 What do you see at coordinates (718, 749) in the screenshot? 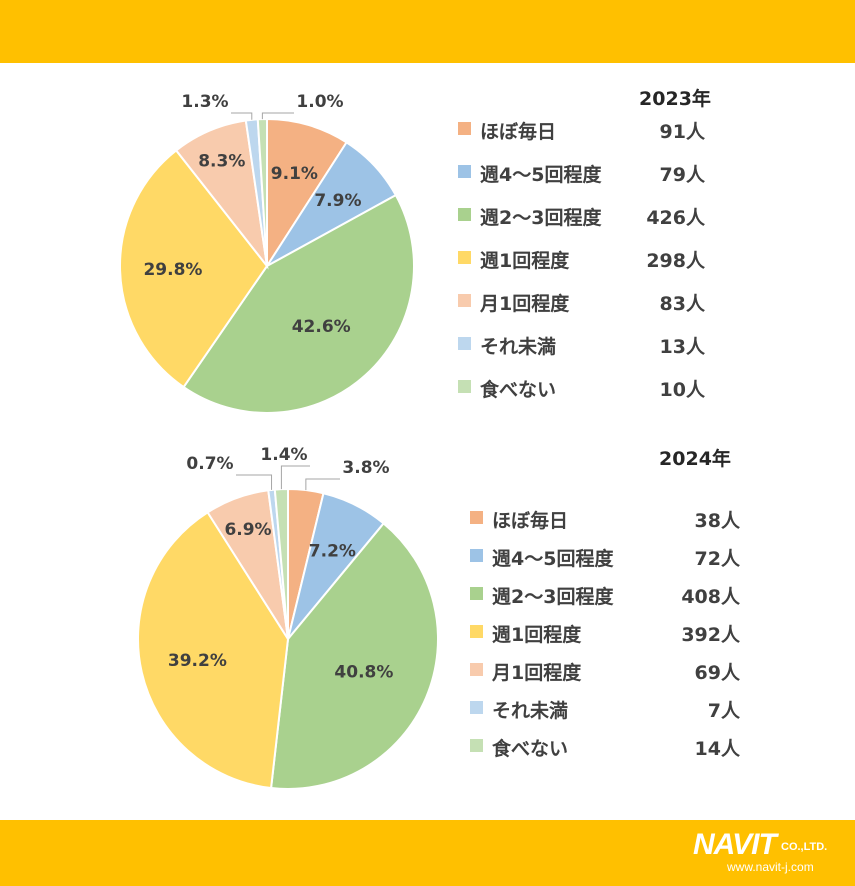
I see `legend-count: 14人` at bounding box center [718, 749].